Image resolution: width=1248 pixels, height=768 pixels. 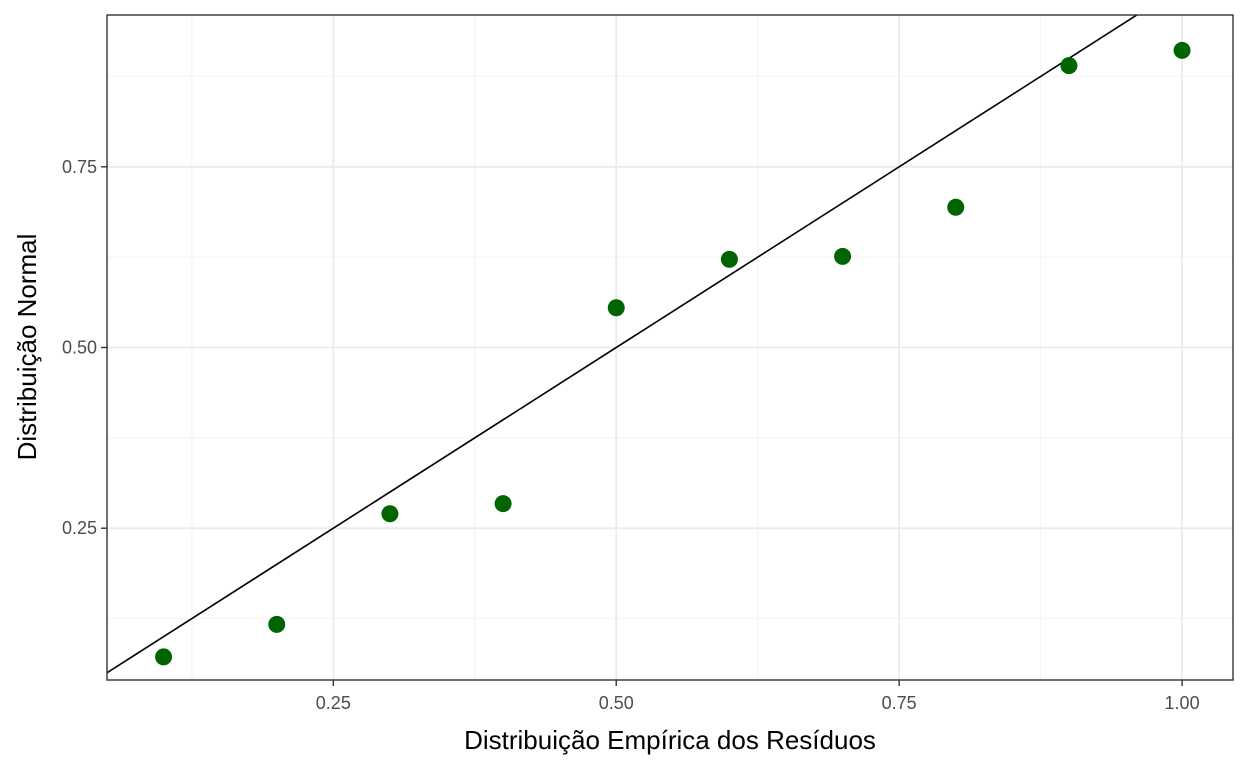 What do you see at coordinates (79, 348) in the screenshot?
I see `y-tick-label: 0.50` at bounding box center [79, 348].